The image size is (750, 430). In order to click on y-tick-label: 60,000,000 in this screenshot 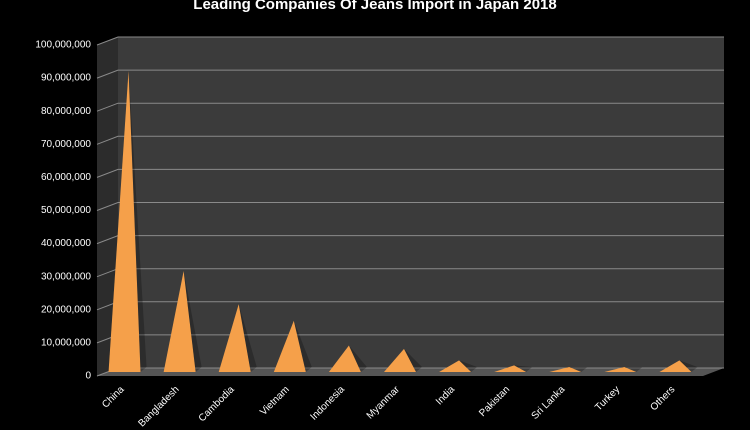, I will do `click(66, 177)`.